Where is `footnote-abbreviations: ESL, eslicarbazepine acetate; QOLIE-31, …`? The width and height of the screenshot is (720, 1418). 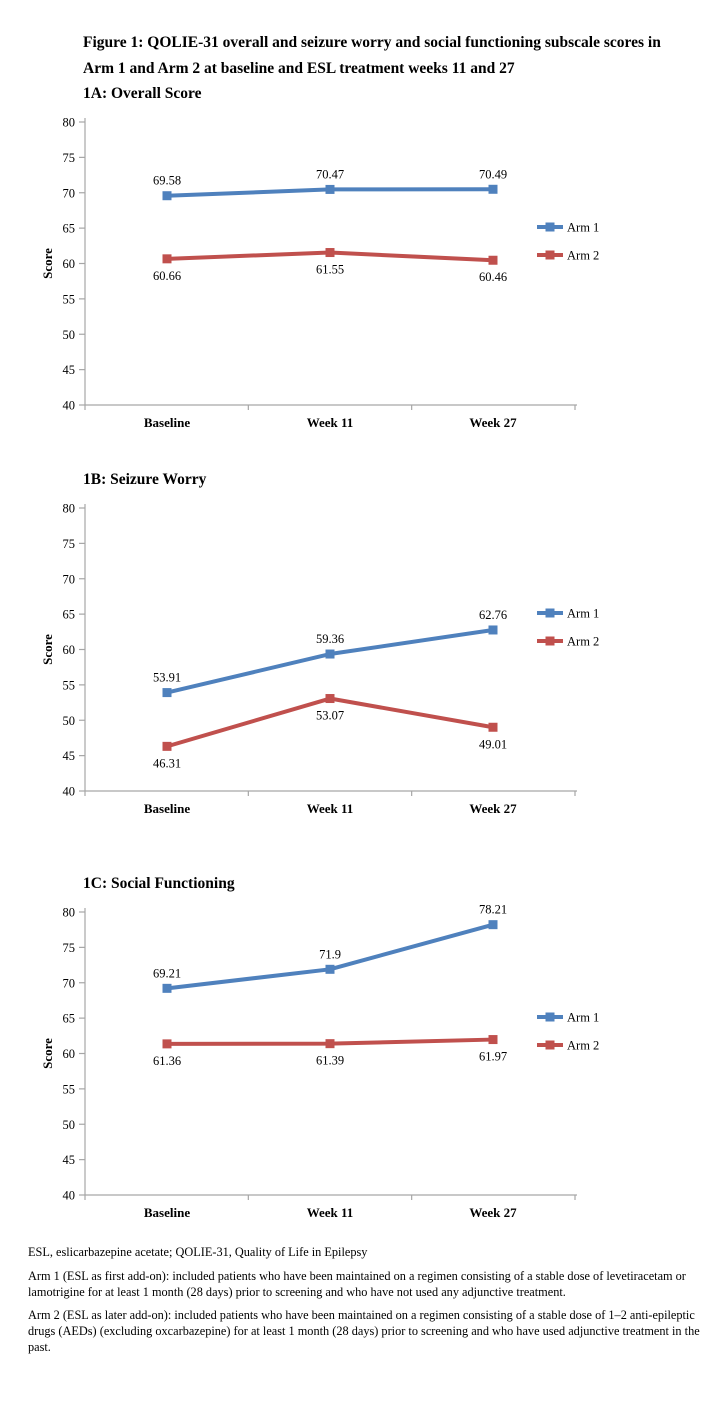 footnote-abbreviations: ESL, eslicarbazepine acetate; QOLIE-31, … is located at coordinates (198, 1252).